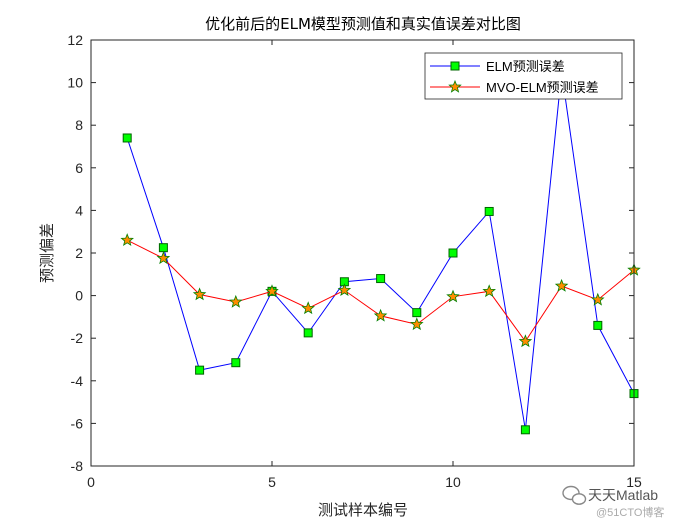 The image size is (700, 525). What do you see at coordinates (77, 381) in the screenshot?
I see `y-tick-label: -4` at bounding box center [77, 381].